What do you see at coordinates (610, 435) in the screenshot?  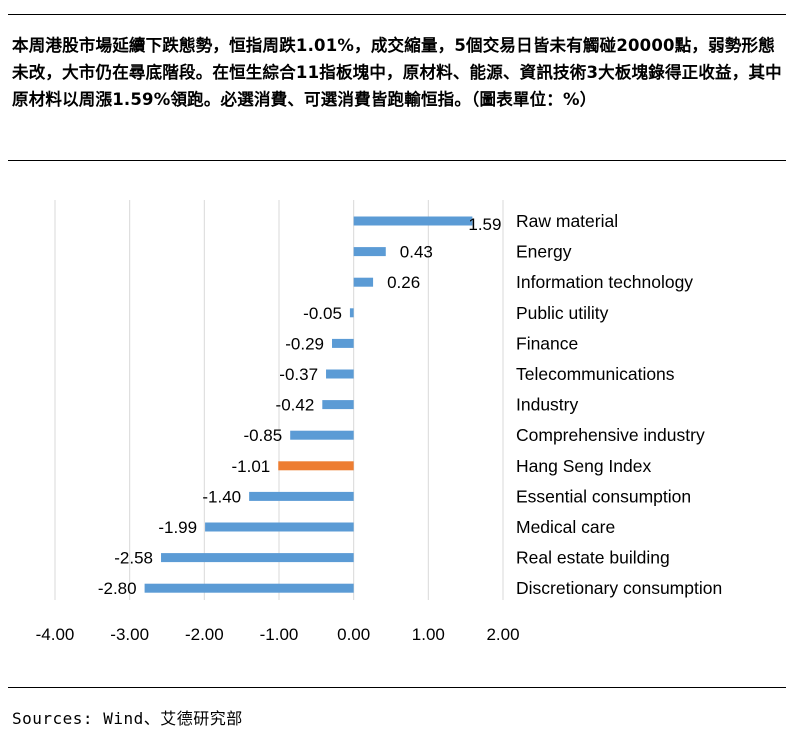 I see `category-label: Comprehensive industry` at bounding box center [610, 435].